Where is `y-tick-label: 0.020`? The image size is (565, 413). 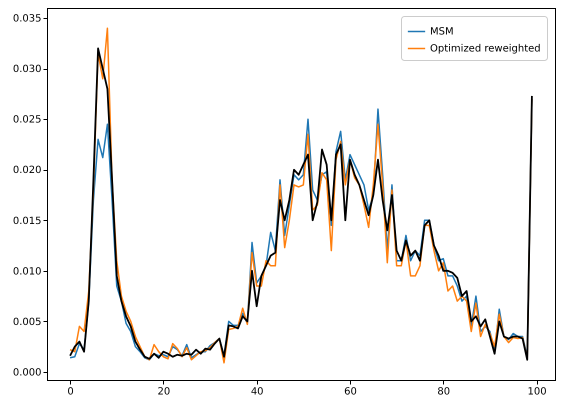 y-tick-label: 0.020 is located at coordinates (27, 170).